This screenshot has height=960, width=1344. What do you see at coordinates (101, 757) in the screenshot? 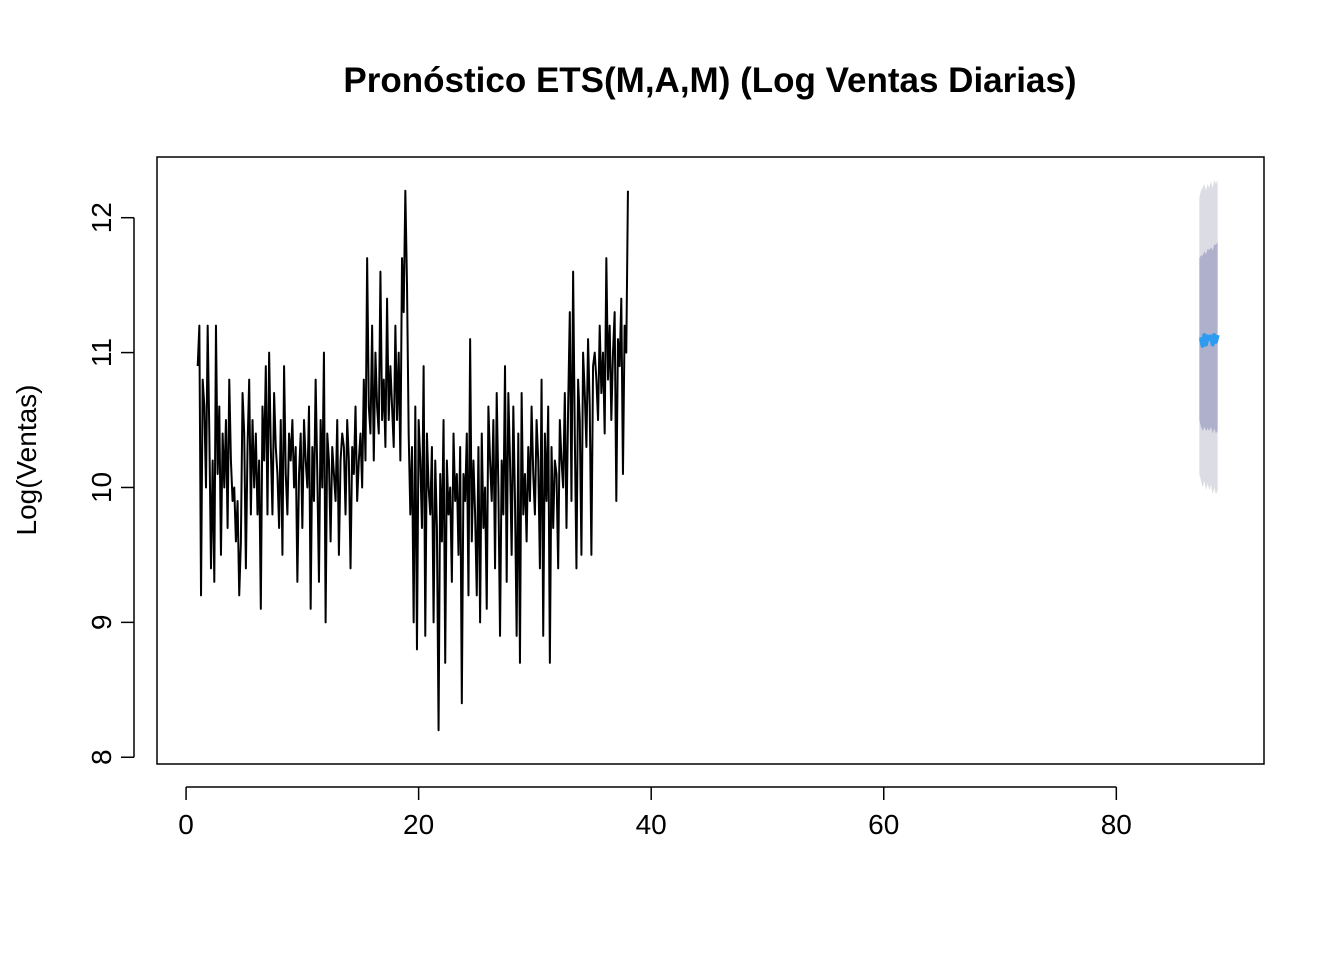
I see `y-tick-label: 8` at bounding box center [101, 757].